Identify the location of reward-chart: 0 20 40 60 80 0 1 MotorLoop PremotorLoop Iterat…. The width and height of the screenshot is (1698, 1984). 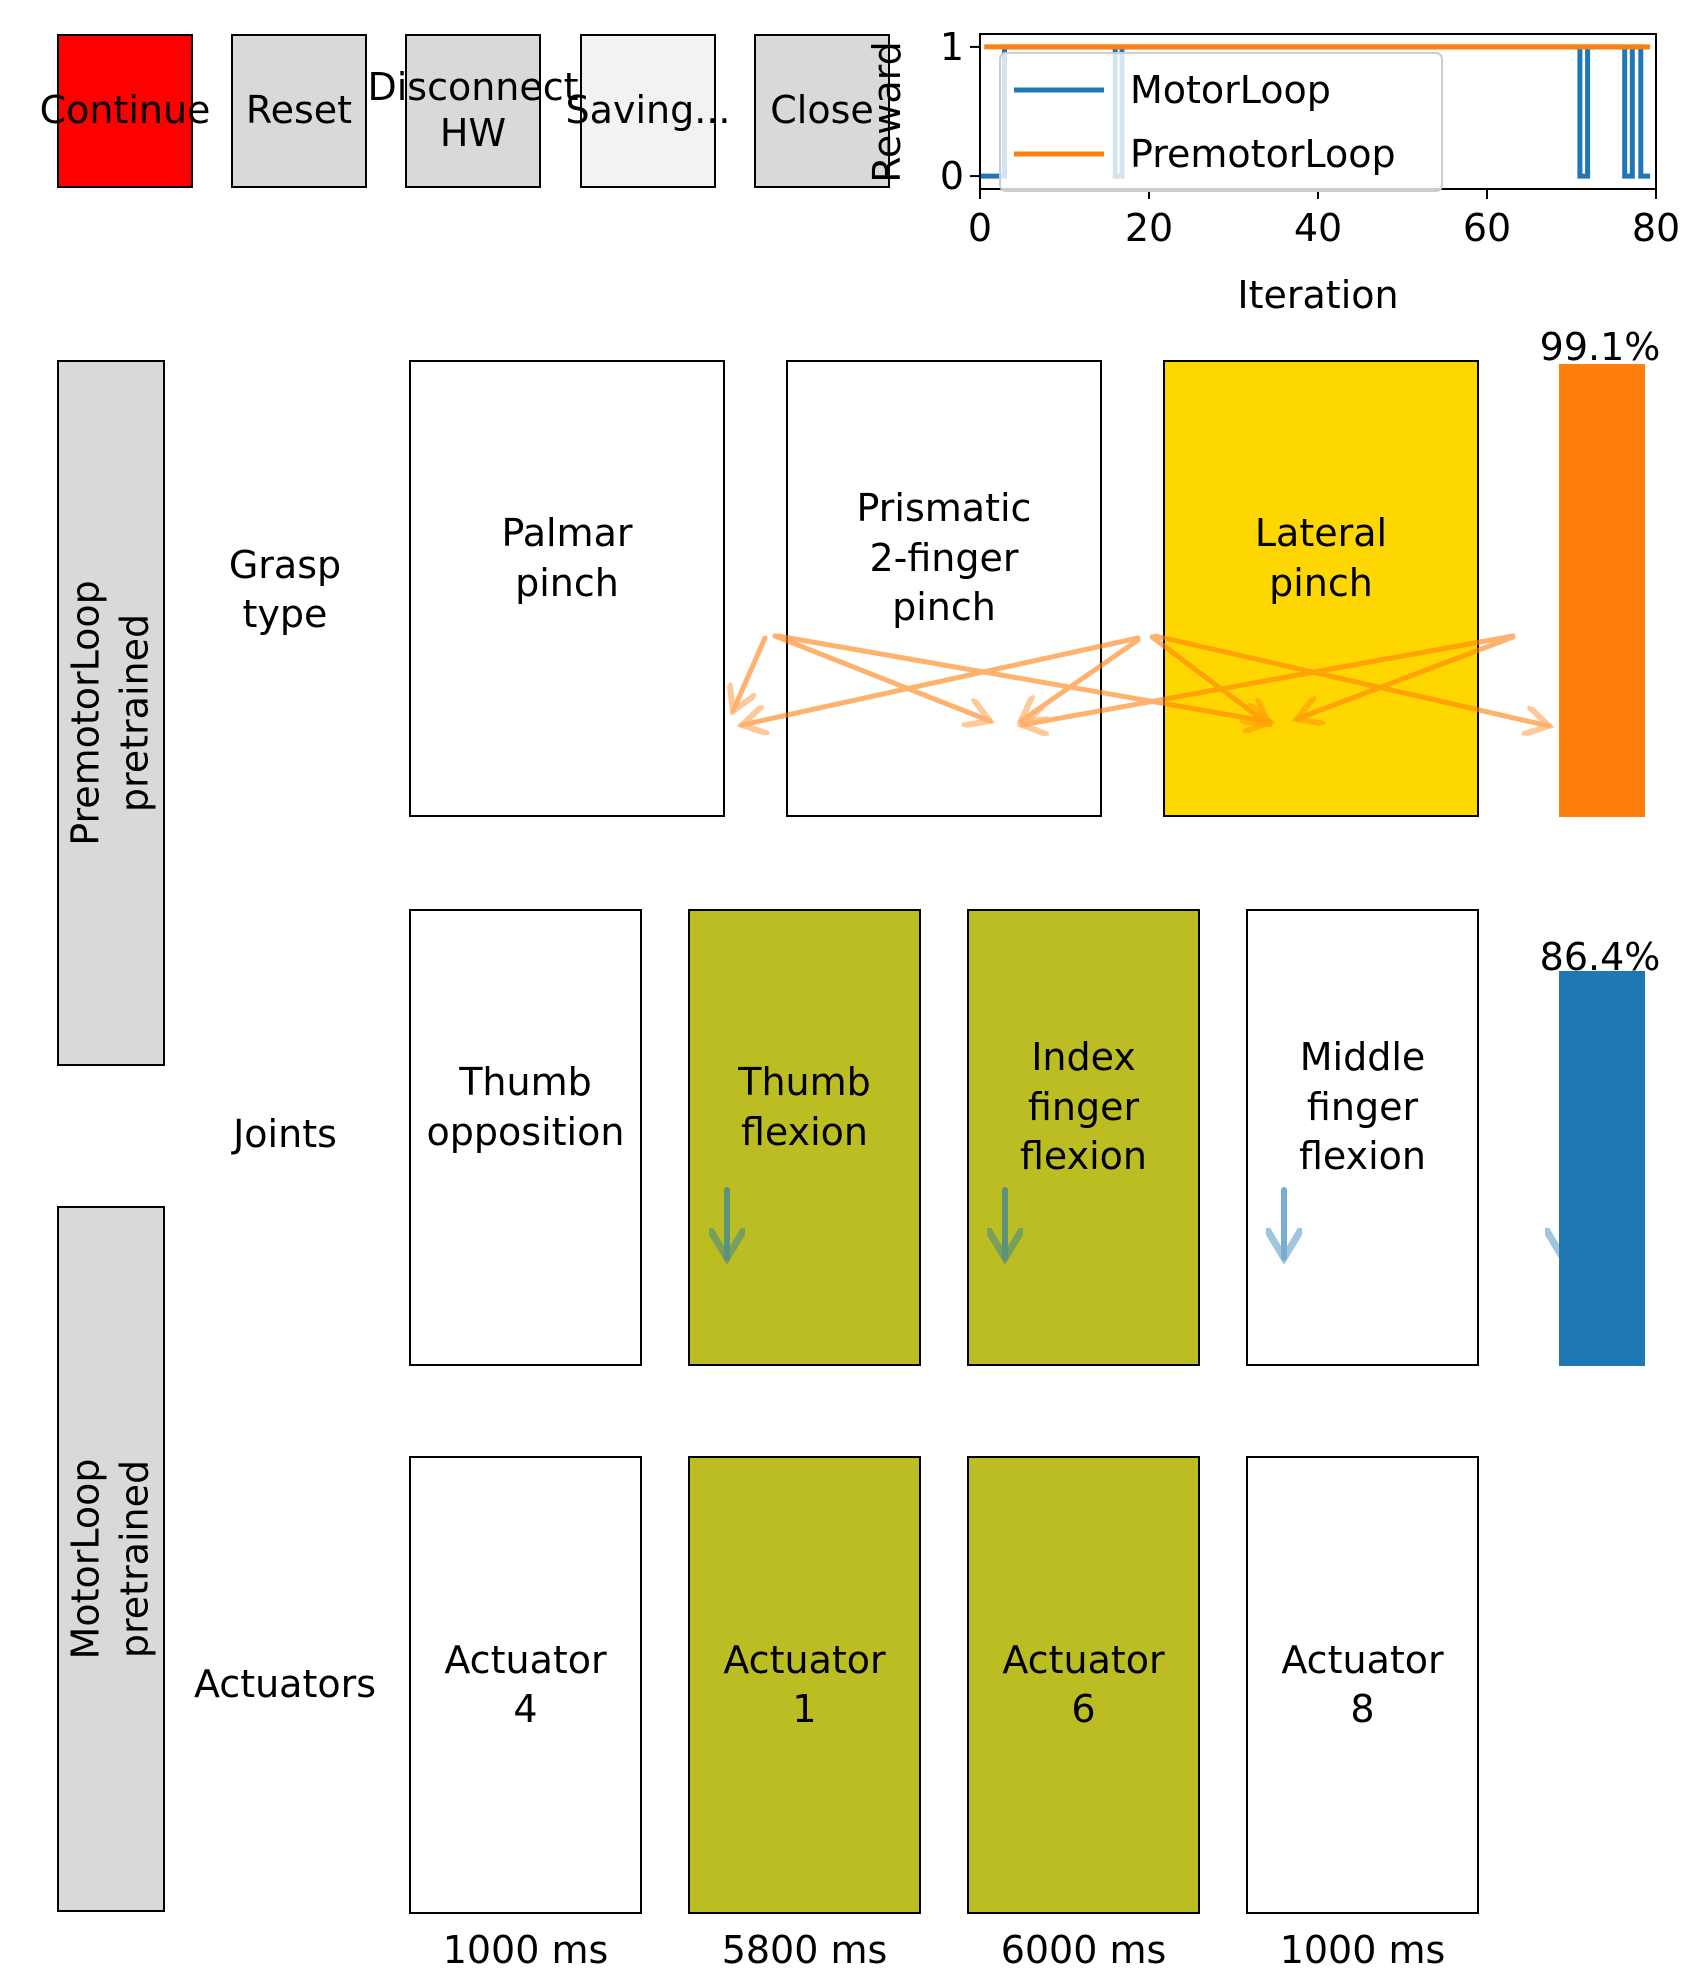
(1272, 171).